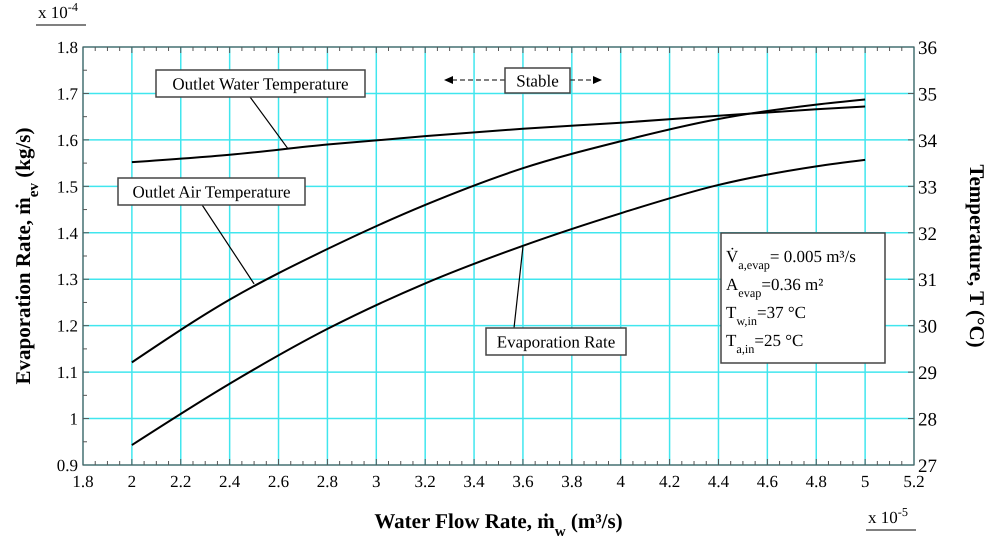  What do you see at coordinates (621, 481) in the screenshot?
I see `x-tick-label: 4` at bounding box center [621, 481].